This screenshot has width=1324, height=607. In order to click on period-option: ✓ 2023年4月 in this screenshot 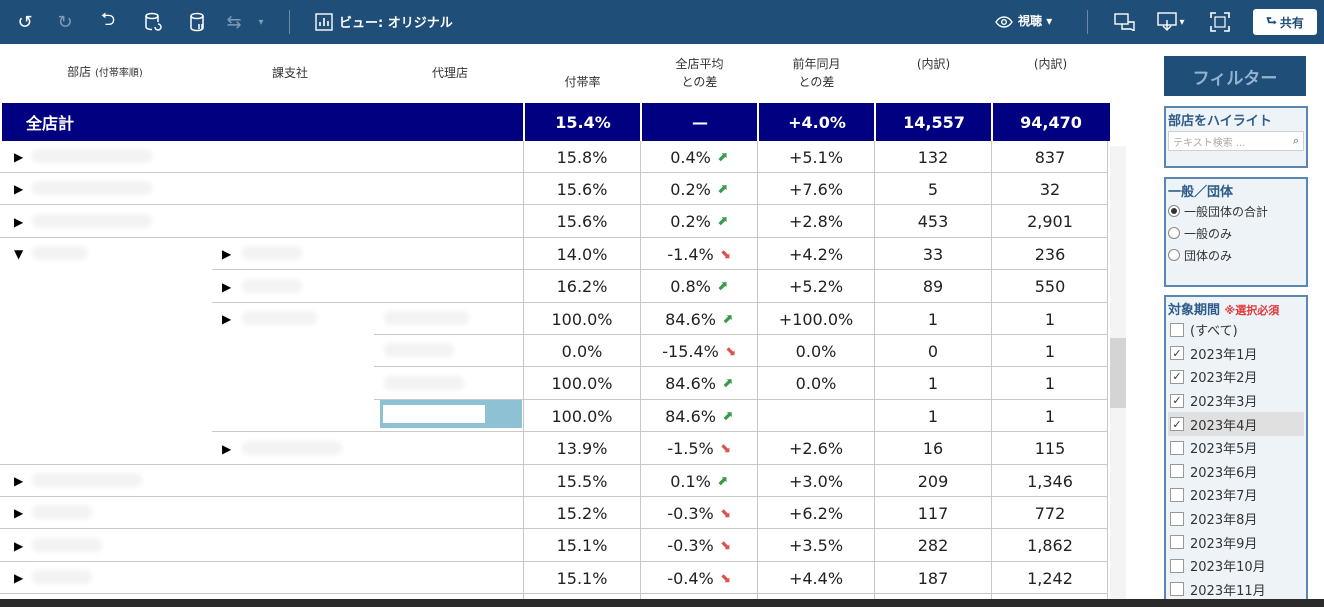, I will do `click(1236, 424)`.